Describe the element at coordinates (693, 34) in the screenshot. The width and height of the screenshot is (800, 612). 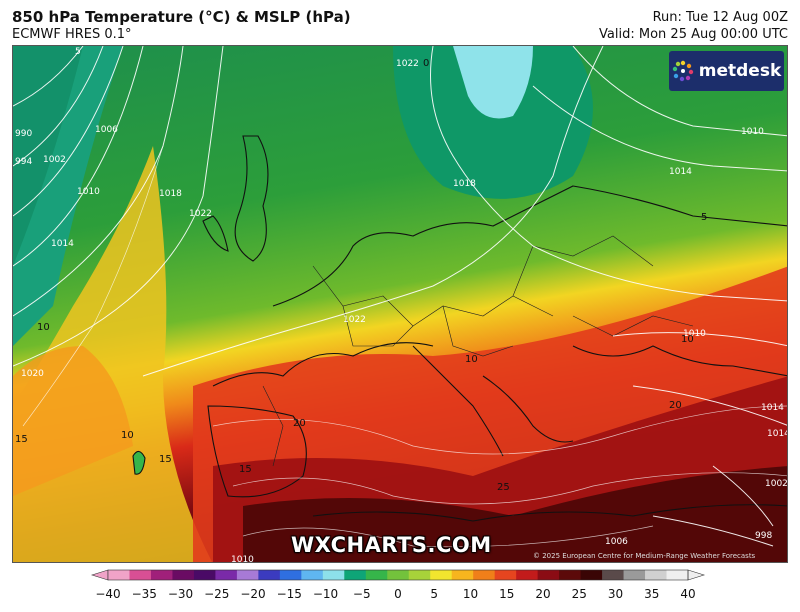
I see `valid-time: Valid: Mon 25 Aug 00:00 UTC` at that location.